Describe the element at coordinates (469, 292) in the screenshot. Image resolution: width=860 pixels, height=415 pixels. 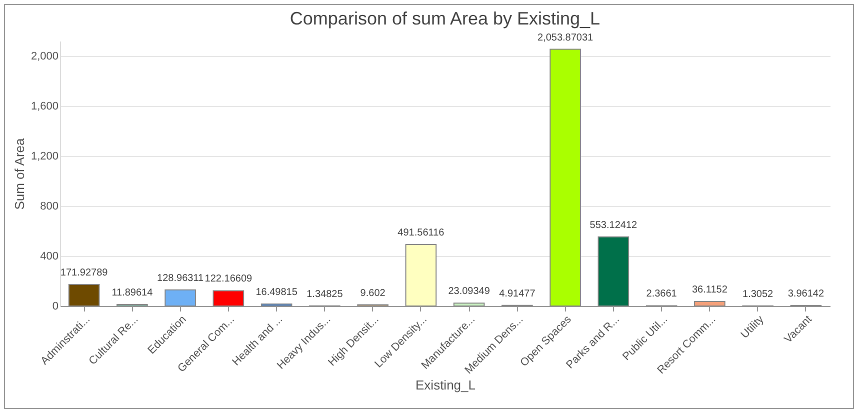
I see `data-label: 23.09349` at that location.